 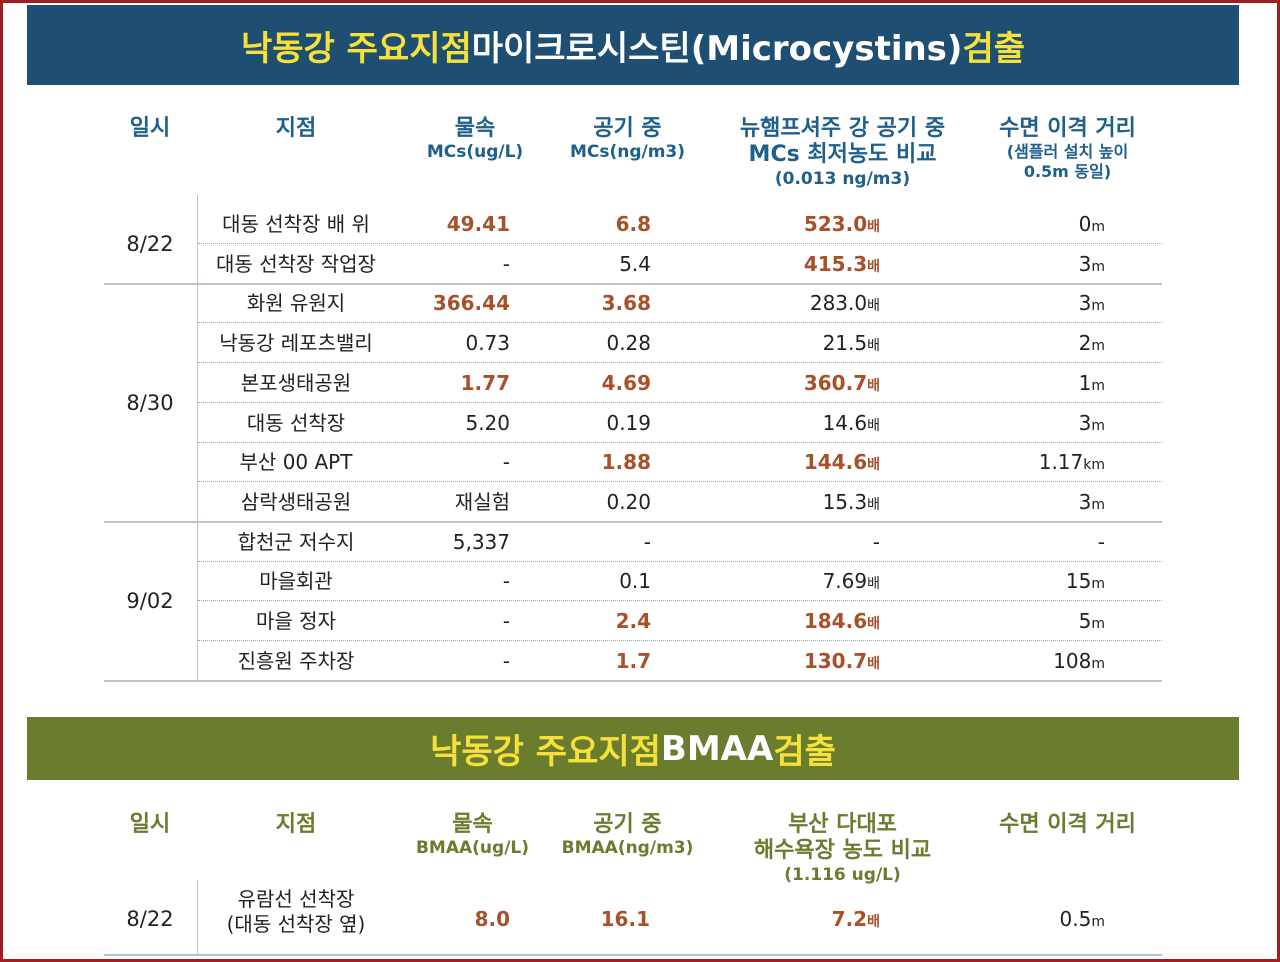 What do you see at coordinates (485, 382) in the screenshot?
I see `water-mcs-value: 1.77` at bounding box center [485, 382].